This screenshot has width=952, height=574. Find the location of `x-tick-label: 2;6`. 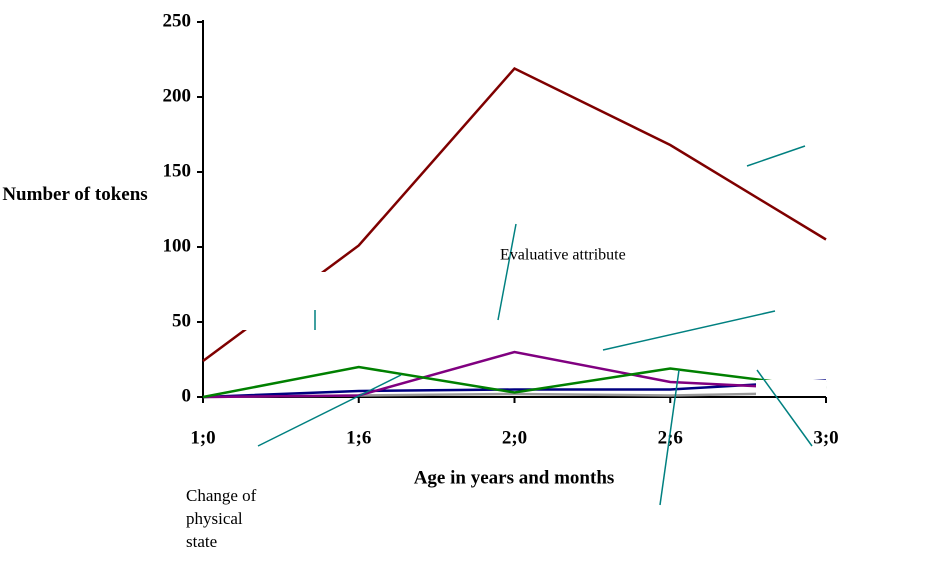

x-tick-label: 2;6 is located at coordinates (670, 437).